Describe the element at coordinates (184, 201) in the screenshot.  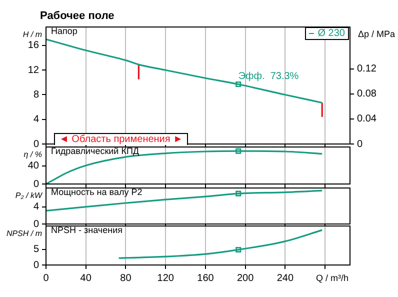
I see `line-series` at that location.